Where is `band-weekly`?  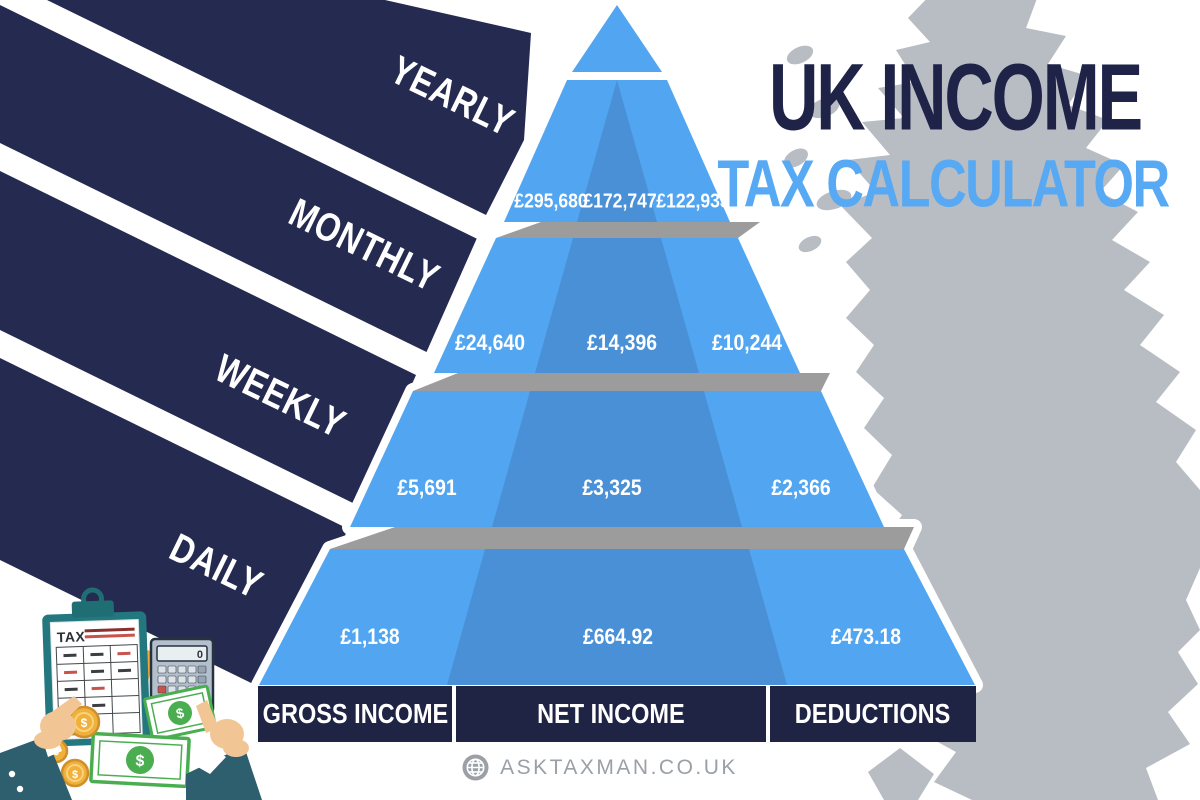 band-weekly is located at coordinates (208, 338).